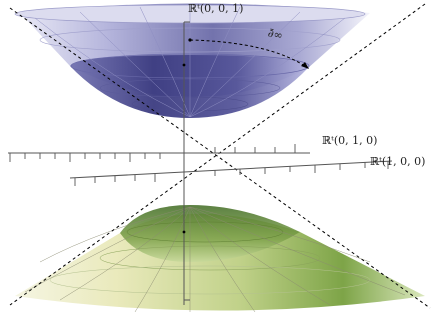 This screenshot has width=439, height=320. Describe the element at coordinates (398, 161) in the screenshot. I see `label-right-axis: ℝᵗ(1, 0, 0)` at that location.